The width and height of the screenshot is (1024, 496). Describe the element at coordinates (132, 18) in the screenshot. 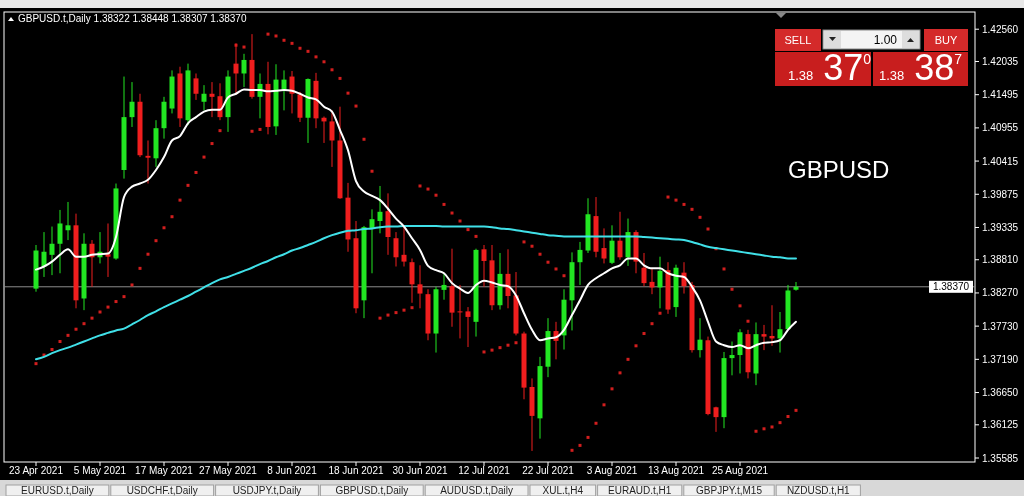

I see `chart-title: GBPUSD.t,Daily 1.38322 1.38448 1.38307 1.38370` at that location.